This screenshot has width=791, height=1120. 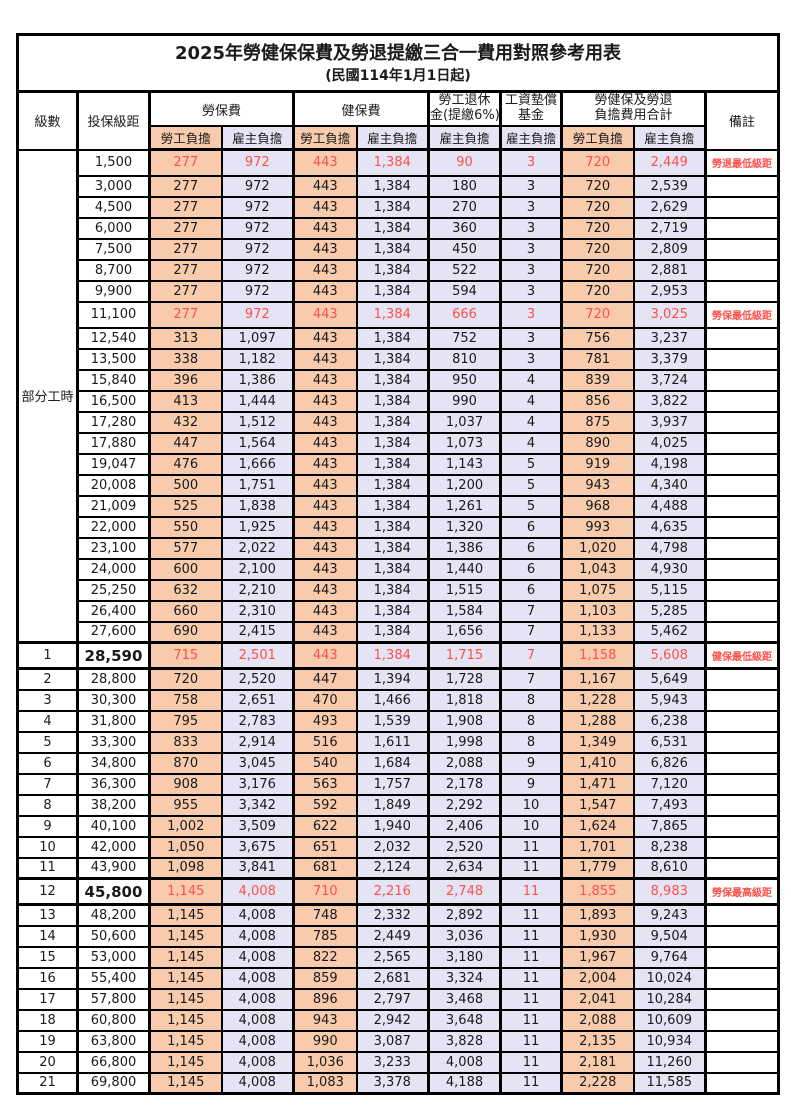 I want to click on pension-employer-cell: 2,748, so click(x=464, y=891).